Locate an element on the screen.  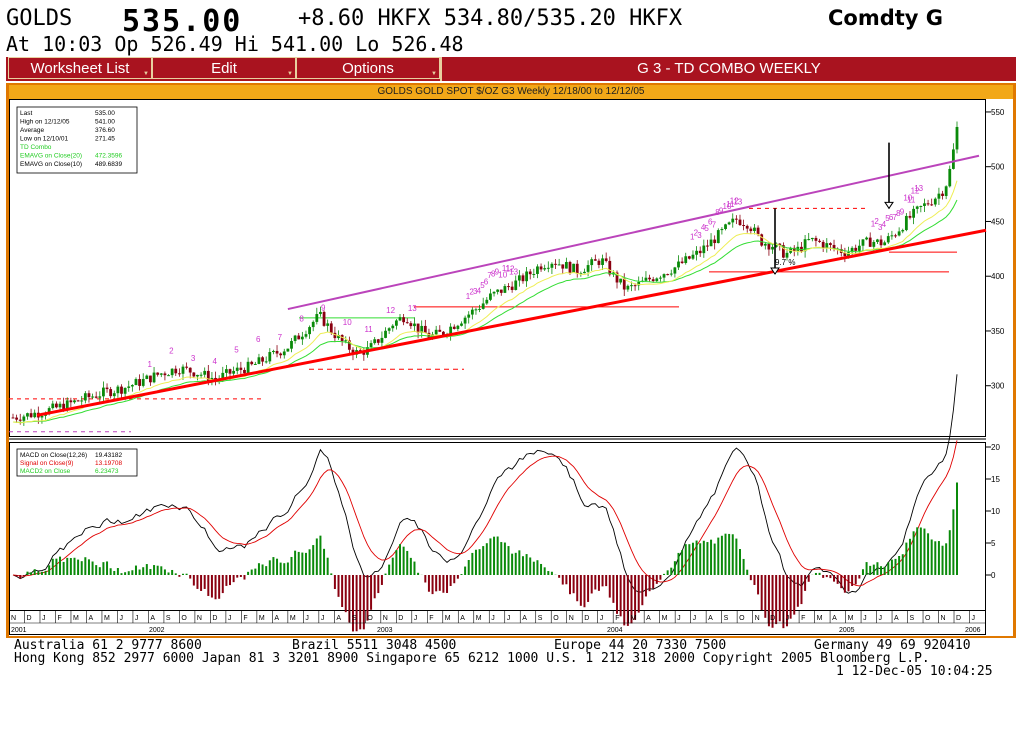
x-month-label: N is located at coordinates (757, 618).